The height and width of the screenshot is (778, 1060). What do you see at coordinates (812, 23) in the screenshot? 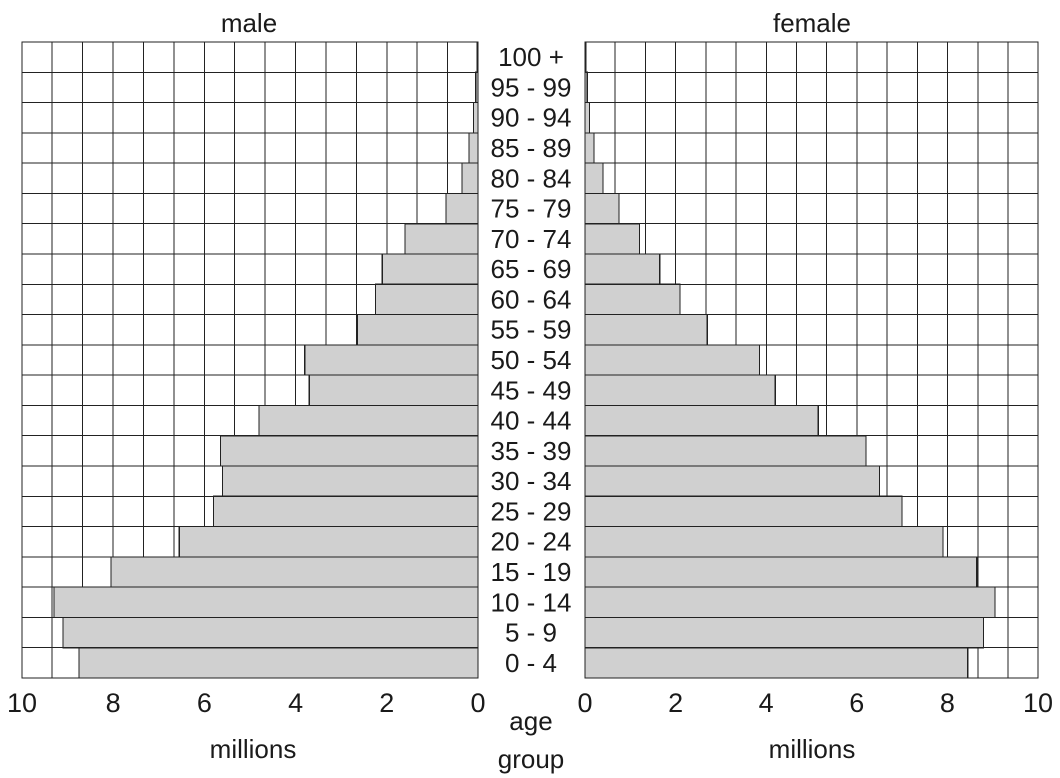
I see `female-panel-title: female` at bounding box center [812, 23].